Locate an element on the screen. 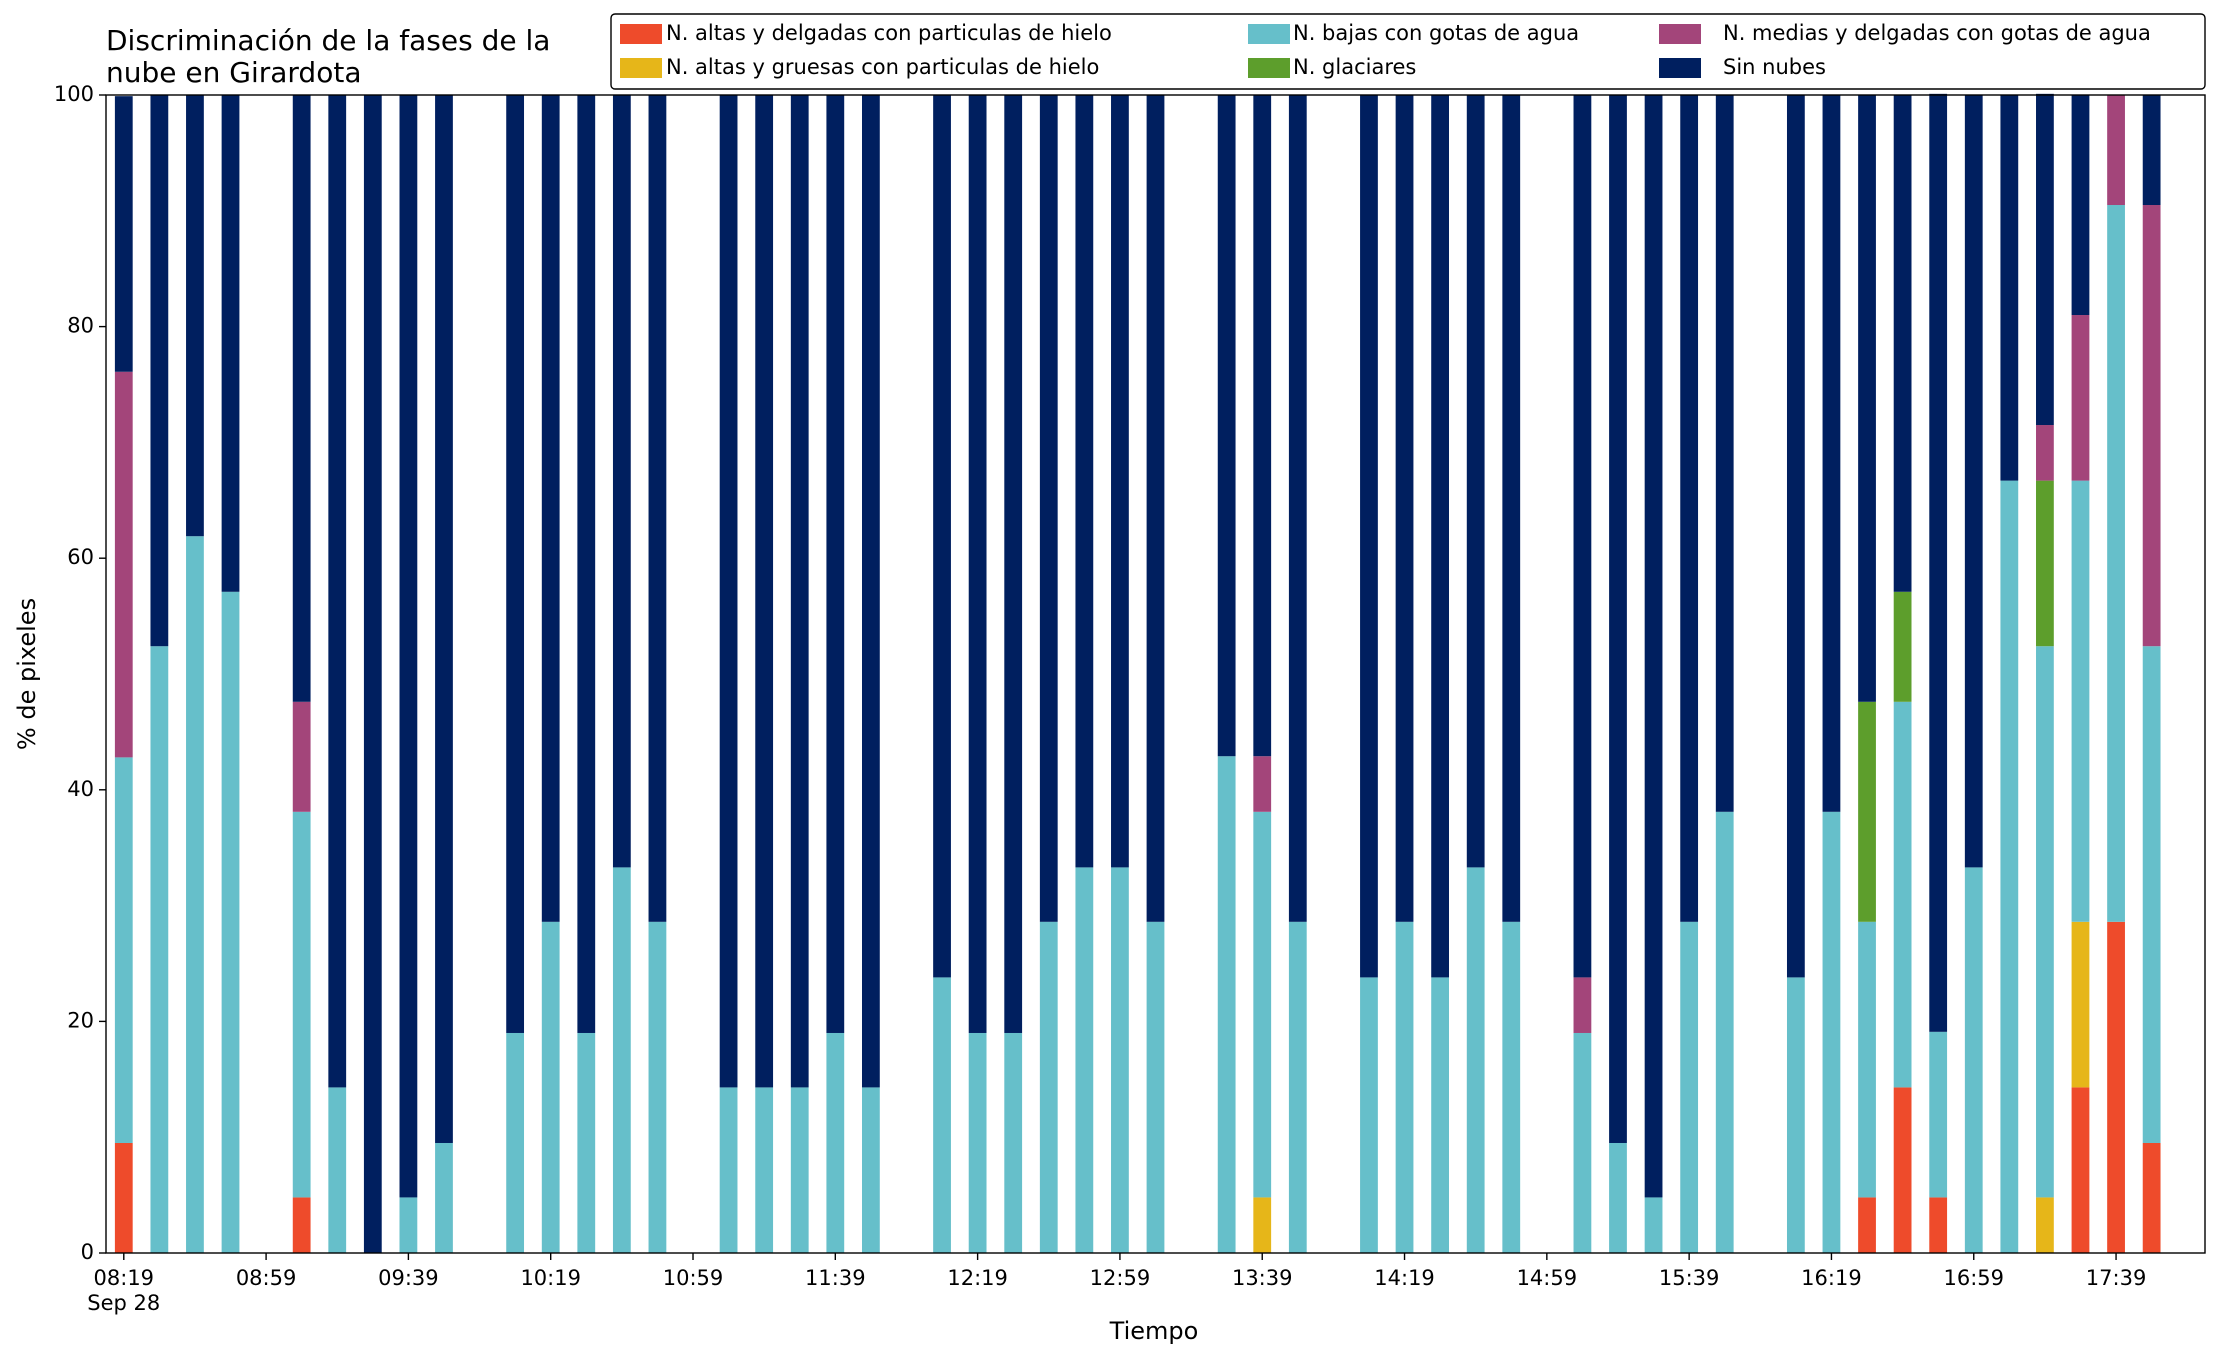 This screenshot has width=2216, height=1355. y-tick-label: 20 is located at coordinates (80, 1020).